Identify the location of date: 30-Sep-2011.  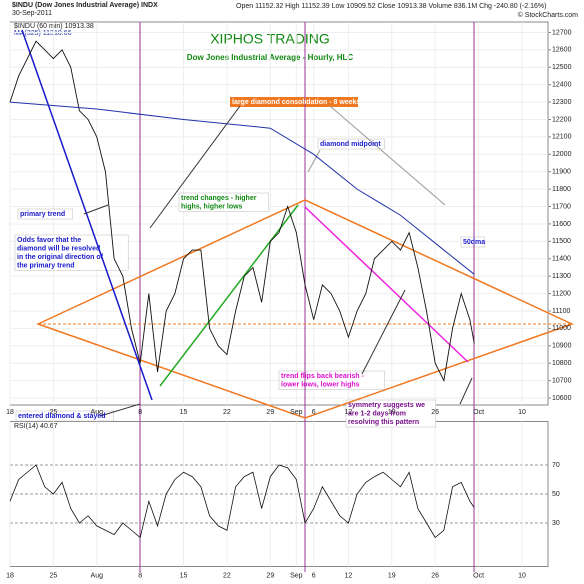
(32, 13).